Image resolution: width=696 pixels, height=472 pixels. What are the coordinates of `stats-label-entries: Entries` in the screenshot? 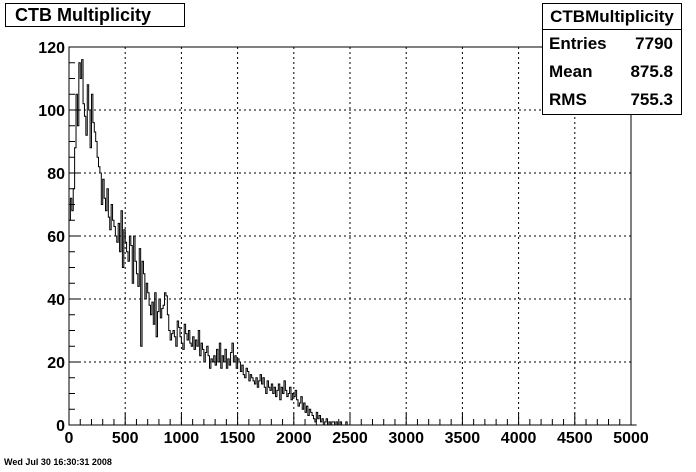 It's located at (578, 43).